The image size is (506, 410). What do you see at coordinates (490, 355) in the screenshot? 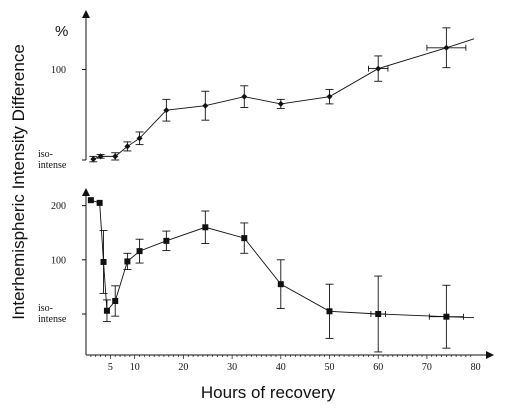
I see `x-axis-arrowhead` at bounding box center [490, 355].